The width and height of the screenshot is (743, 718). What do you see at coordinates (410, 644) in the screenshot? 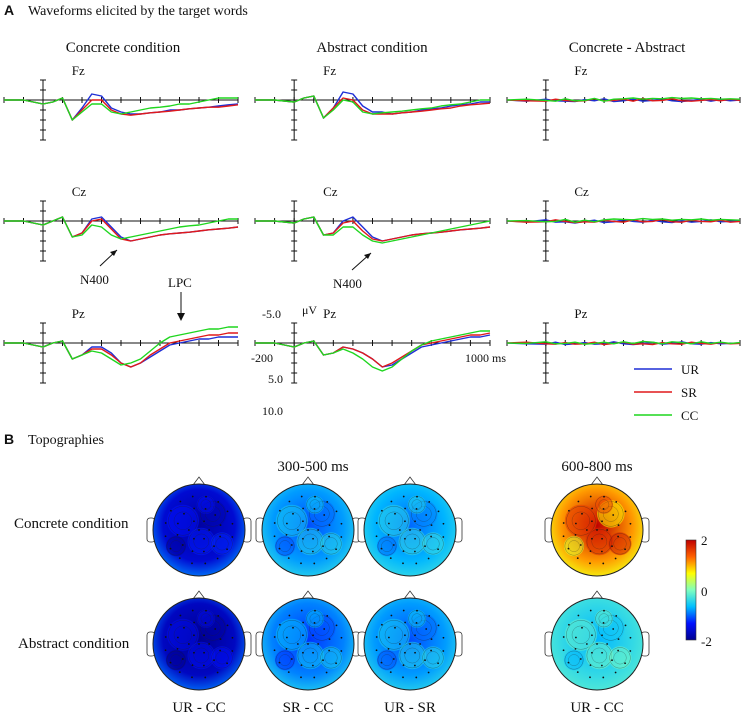
I see `electrode-dots` at bounding box center [410, 644].